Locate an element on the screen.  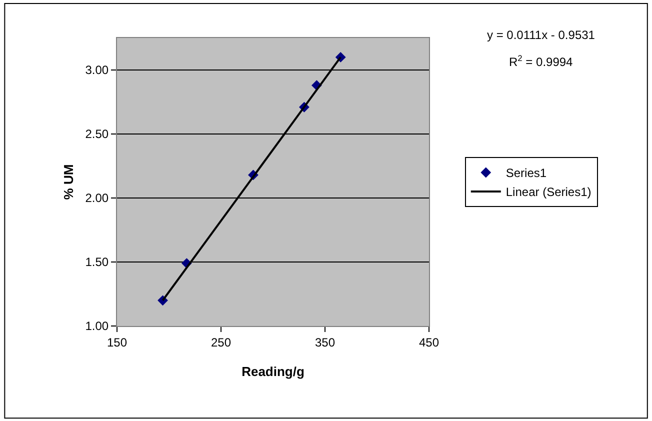
text: R$^{2}$ = 0.9994 is located at coordinates (541, 61).